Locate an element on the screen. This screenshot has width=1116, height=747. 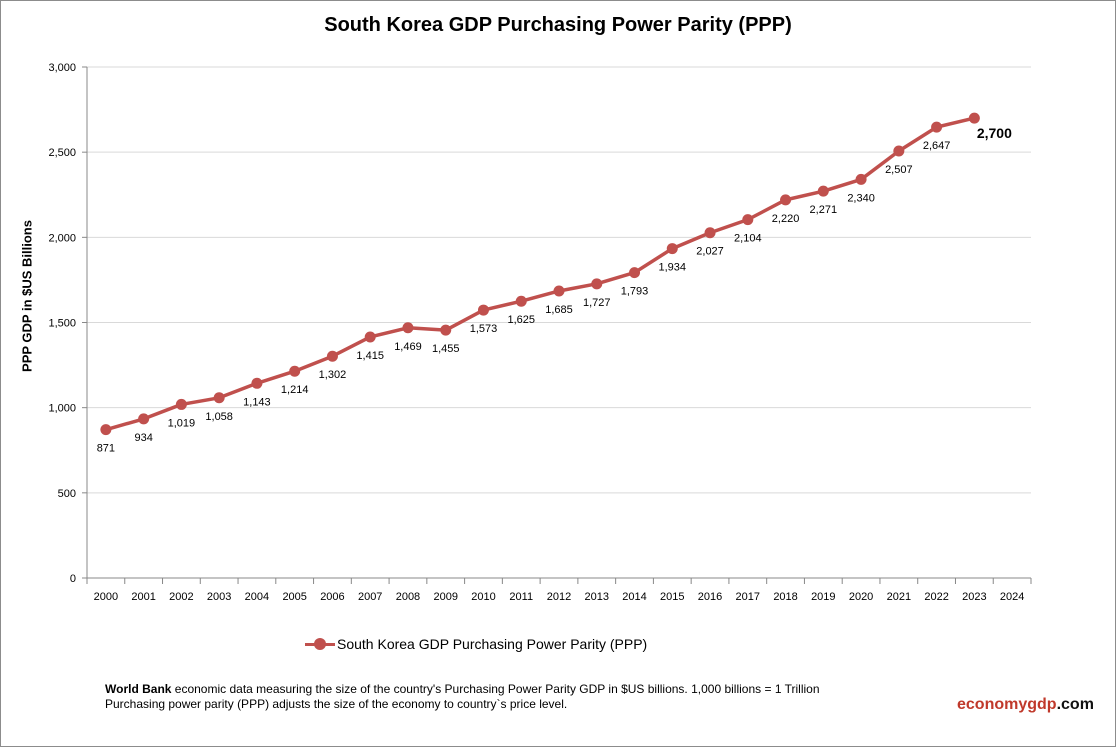
x-tick-label: 2019 is located at coordinates (823, 597).